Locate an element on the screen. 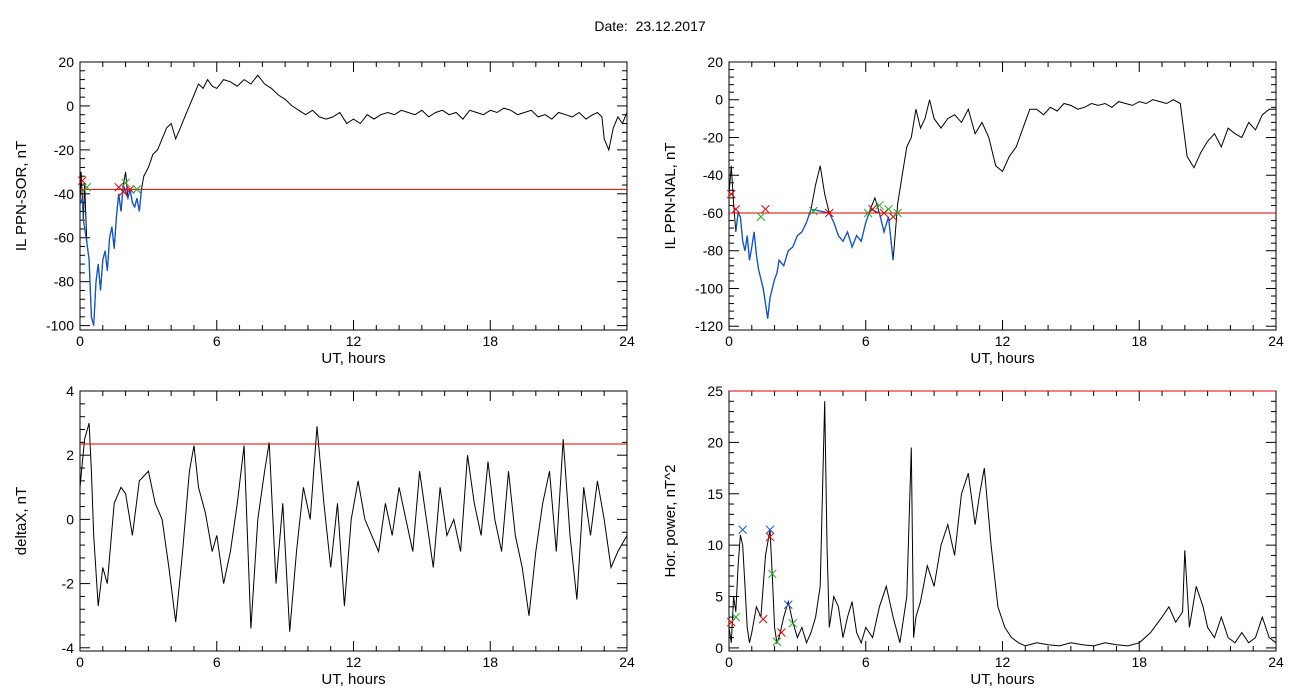 This screenshot has height=700, width=1300. y-tick-label: -60 is located at coordinates (713, 213).